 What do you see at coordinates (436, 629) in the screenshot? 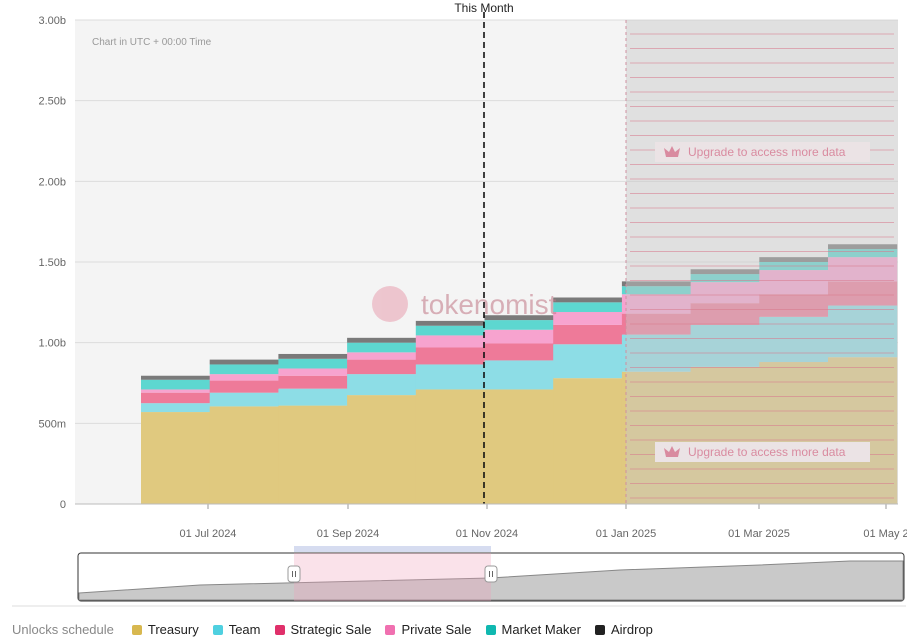
I see `legend-label: Private Sale` at bounding box center [436, 629].